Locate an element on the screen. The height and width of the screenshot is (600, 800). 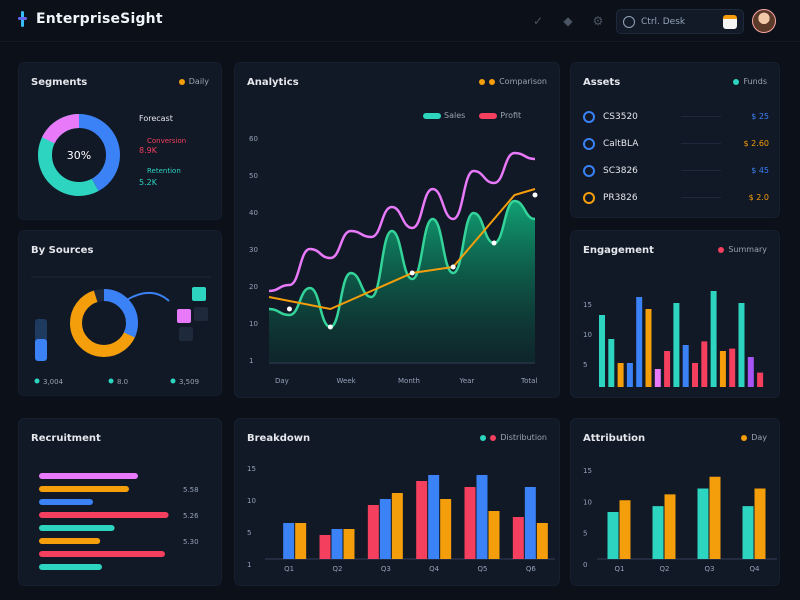
top-icons: ✓ ◆ ⚙ is located at coordinates (568, 21).